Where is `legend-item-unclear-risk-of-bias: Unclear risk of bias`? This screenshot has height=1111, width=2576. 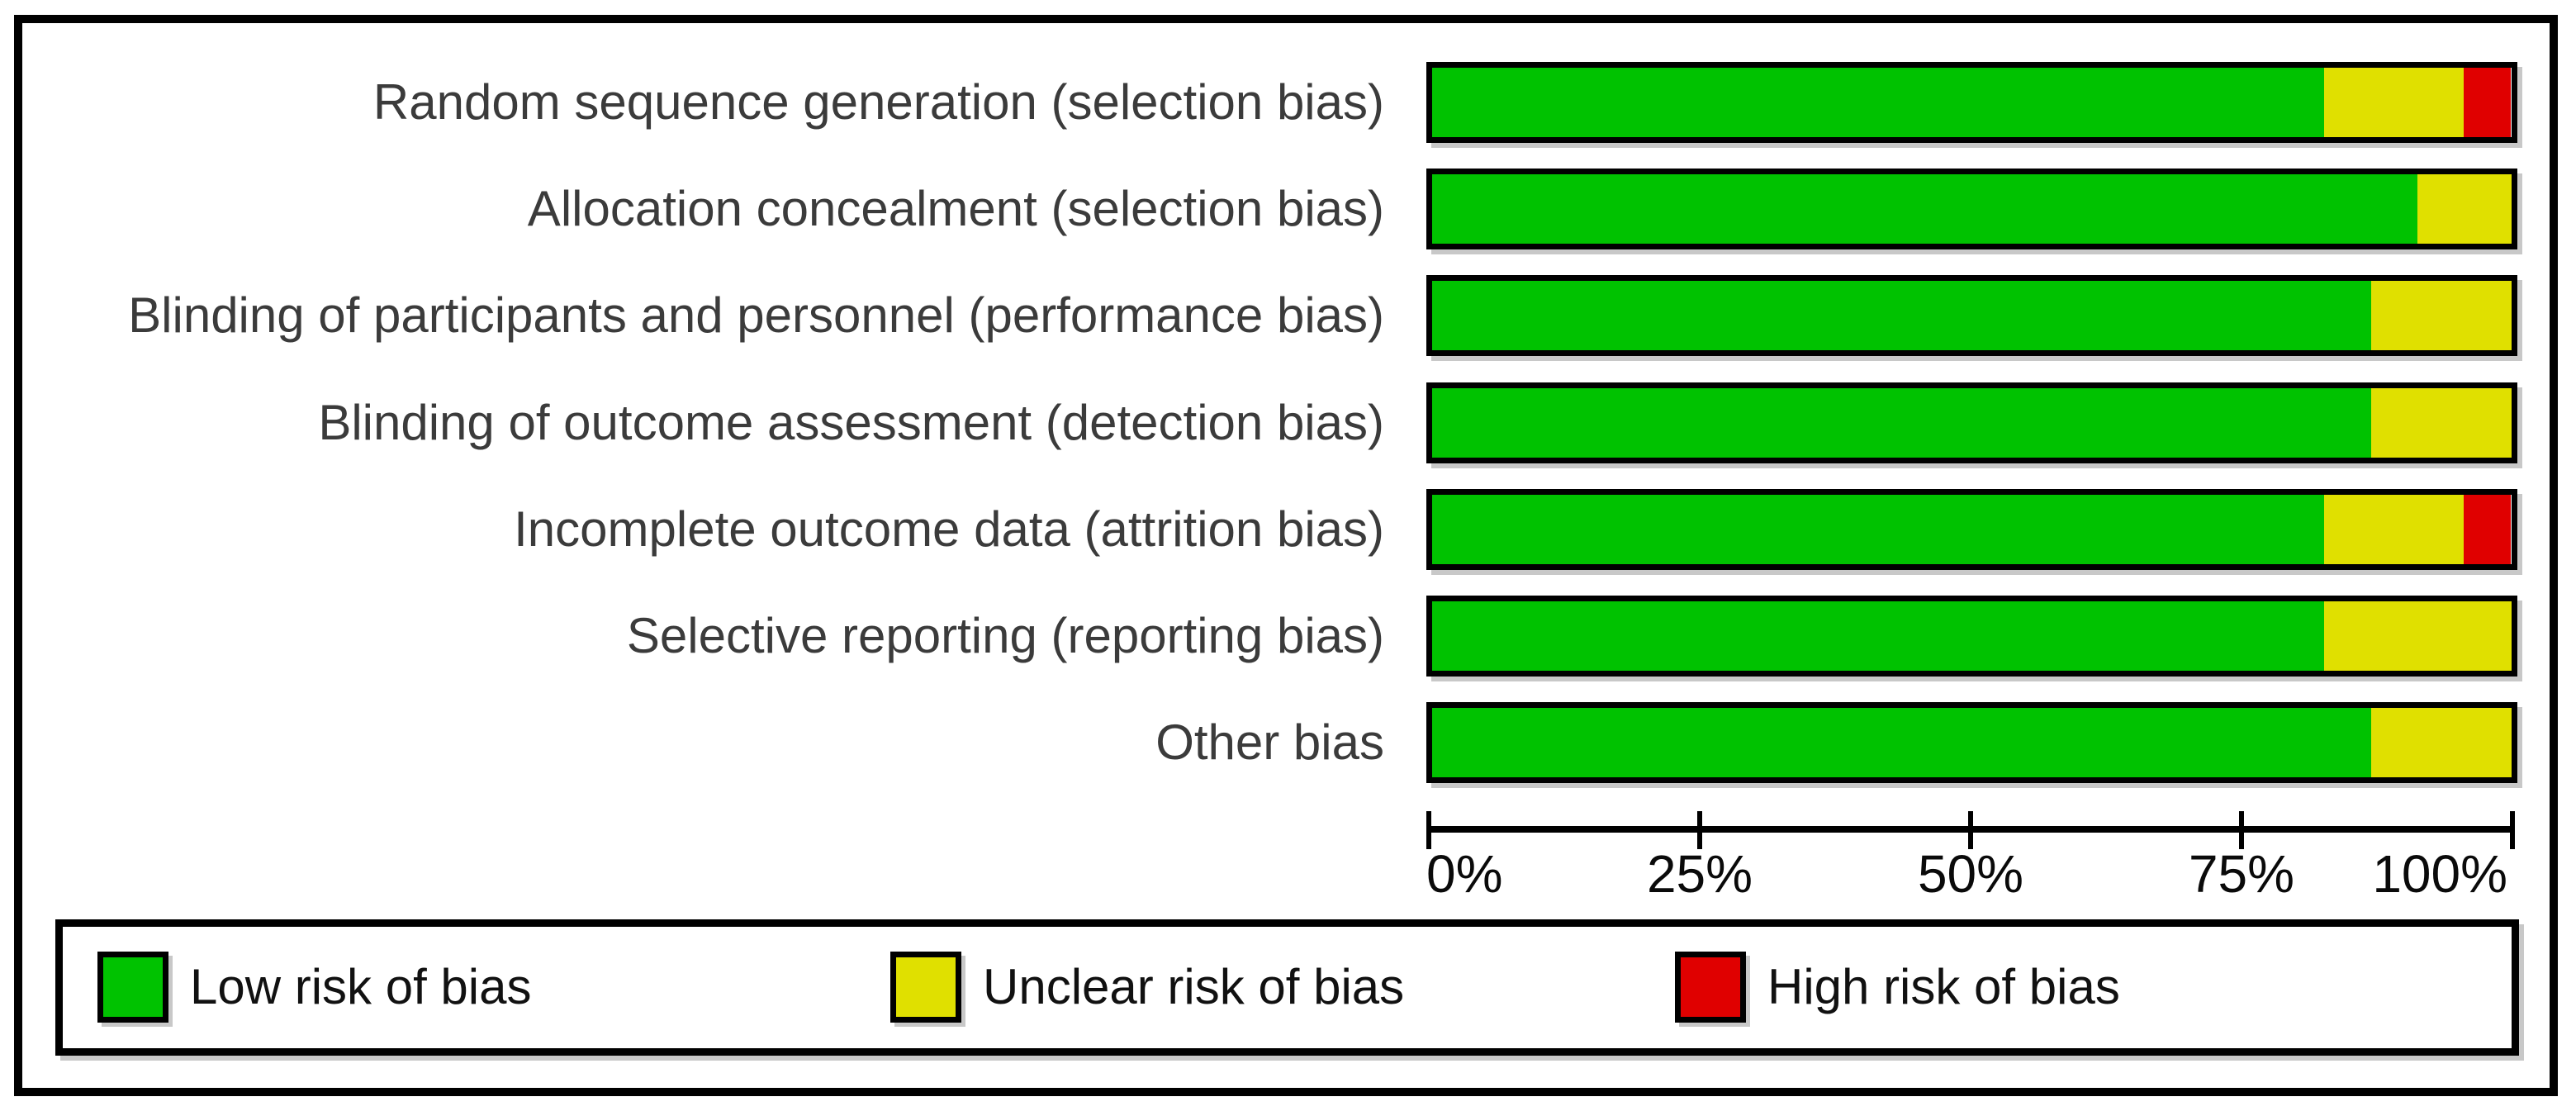 legend-item-unclear-risk-of-bias: Unclear risk of bias is located at coordinates (1147, 987).